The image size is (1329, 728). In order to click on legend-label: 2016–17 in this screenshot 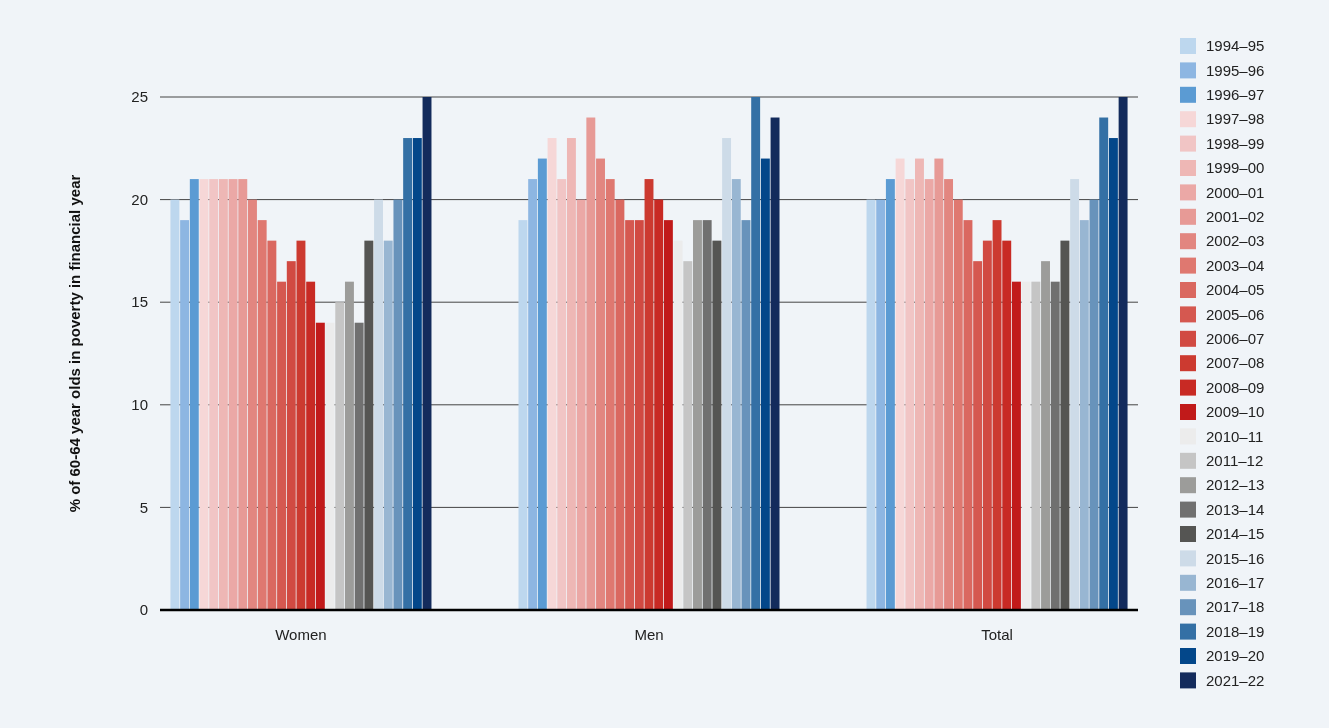, I will do `click(1235, 583)`.